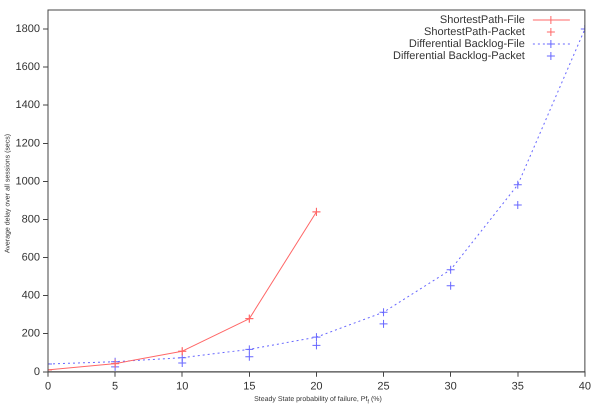 The height and width of the screenshot is (410, 594). I want to click on x-tick-label: 15, so click(249, 386).